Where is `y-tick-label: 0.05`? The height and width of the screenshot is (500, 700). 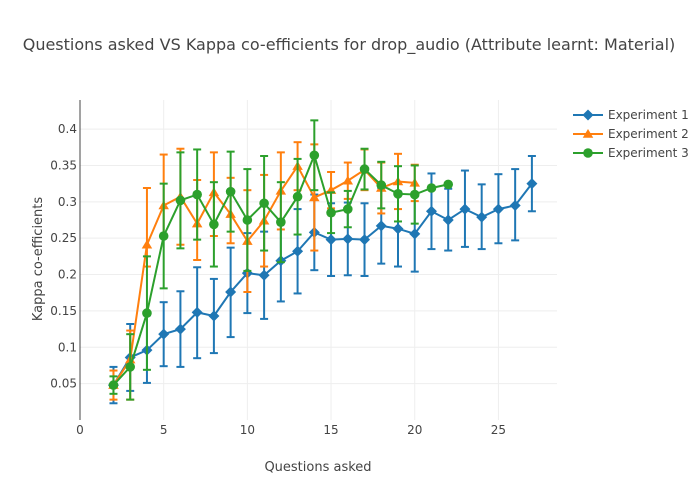
y-tick-label: 0.05 is located at coordinates (63, 384).